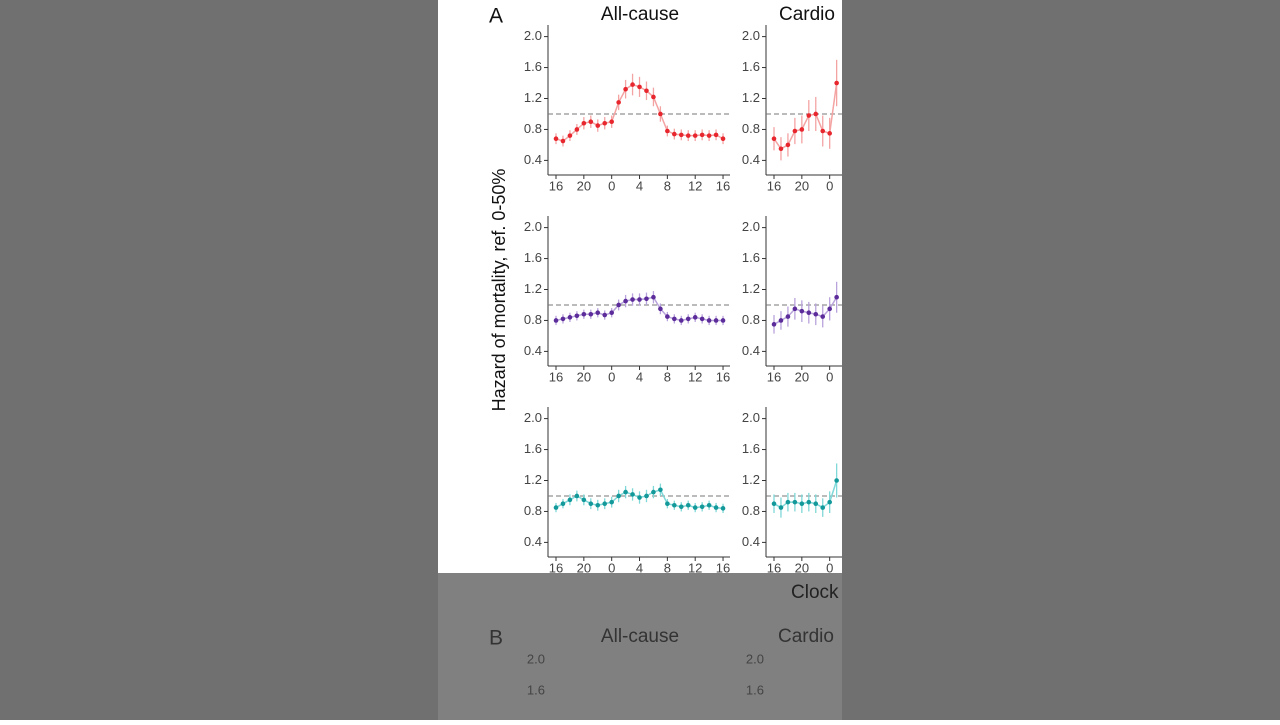 The width and height of the screenshot is (1280, 725). What do you see at coordinates (815, 592) in the screenshot?
I see `x-axis-label: Clock` at bounding box center [815, 592].